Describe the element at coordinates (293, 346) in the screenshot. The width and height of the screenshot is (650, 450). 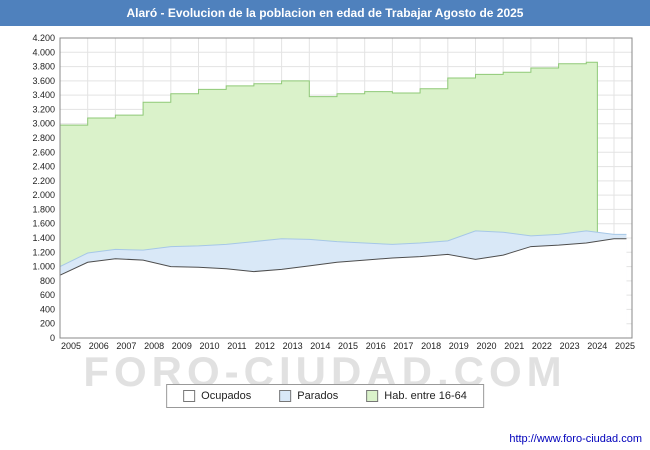
I see `svg-text: 2013` at that location.